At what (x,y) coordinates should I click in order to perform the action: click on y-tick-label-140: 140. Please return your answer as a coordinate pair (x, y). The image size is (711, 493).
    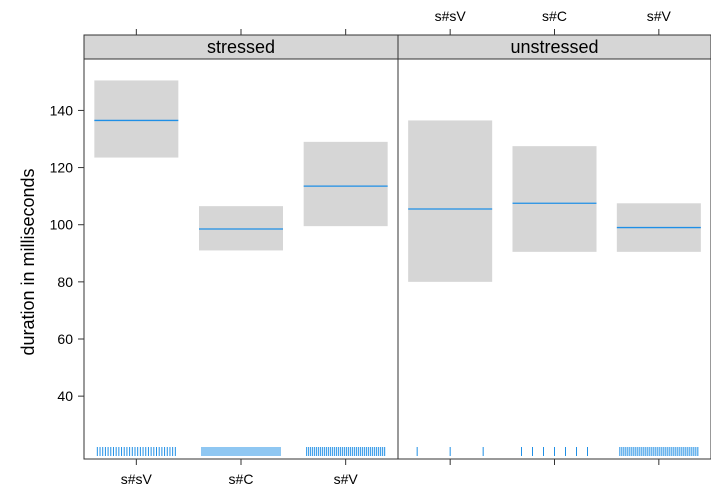
    Looking at the image, I should click on (62, 110).